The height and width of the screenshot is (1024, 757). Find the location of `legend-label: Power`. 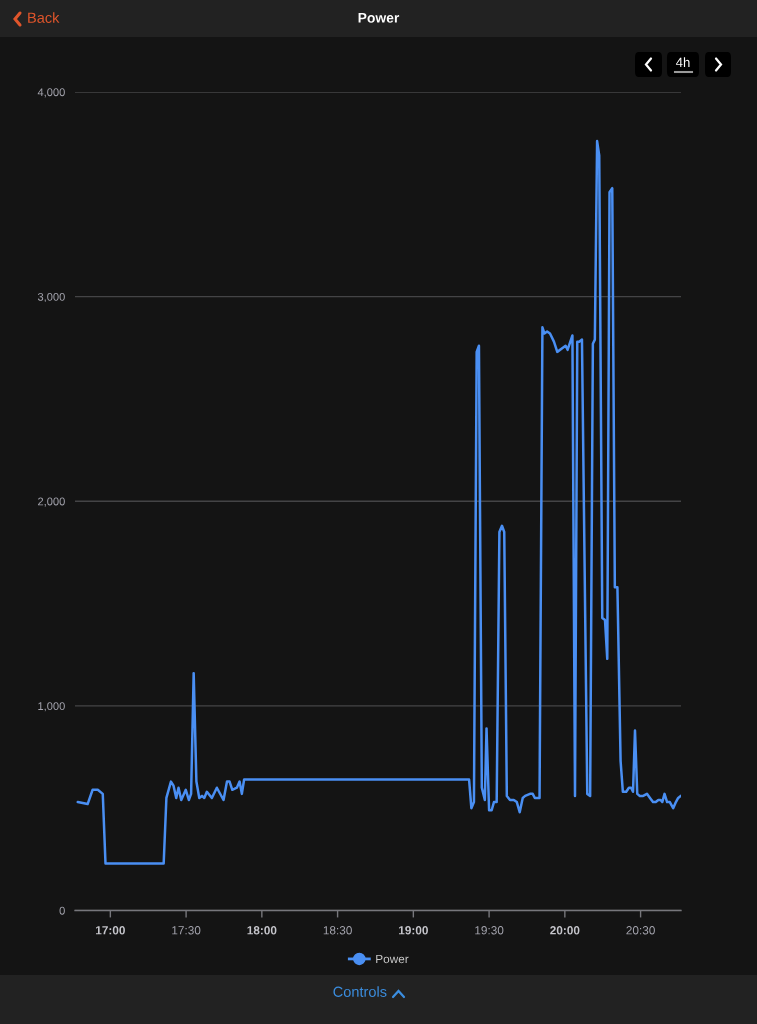

legend-label: Power is located at coordinates (392, 959).